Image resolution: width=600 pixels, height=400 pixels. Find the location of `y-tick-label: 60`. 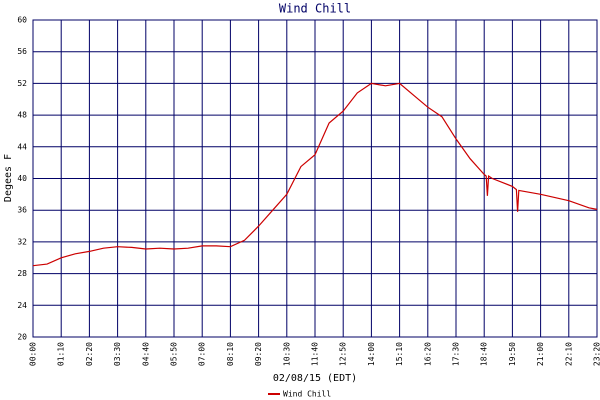

y-tick-label: 60 is located at coordinates (22, 20).